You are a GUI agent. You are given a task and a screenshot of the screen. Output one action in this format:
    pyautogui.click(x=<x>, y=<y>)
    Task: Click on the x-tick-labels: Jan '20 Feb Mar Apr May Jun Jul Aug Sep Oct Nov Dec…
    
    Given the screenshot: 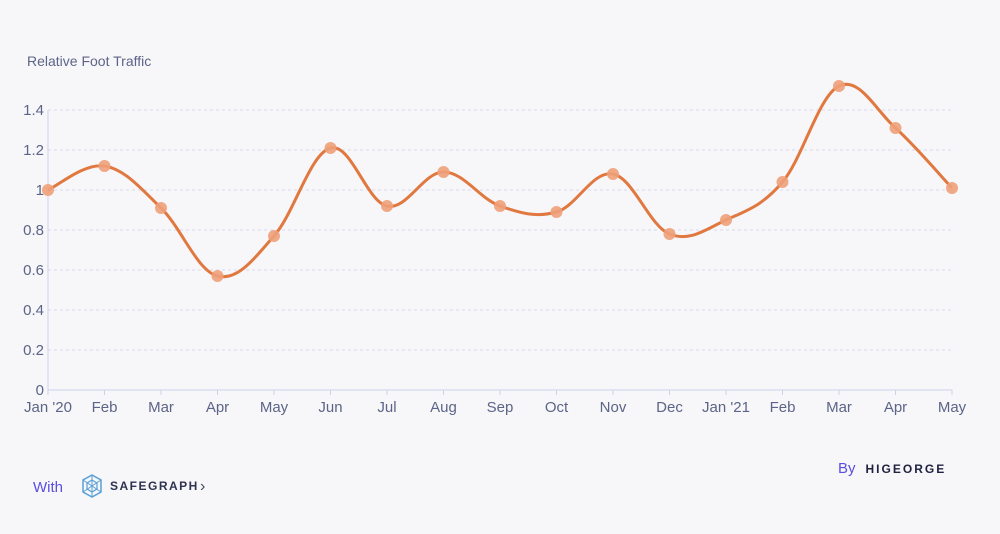 What is the action you would take?
    pyautogui.click(x=495, y=407)
    